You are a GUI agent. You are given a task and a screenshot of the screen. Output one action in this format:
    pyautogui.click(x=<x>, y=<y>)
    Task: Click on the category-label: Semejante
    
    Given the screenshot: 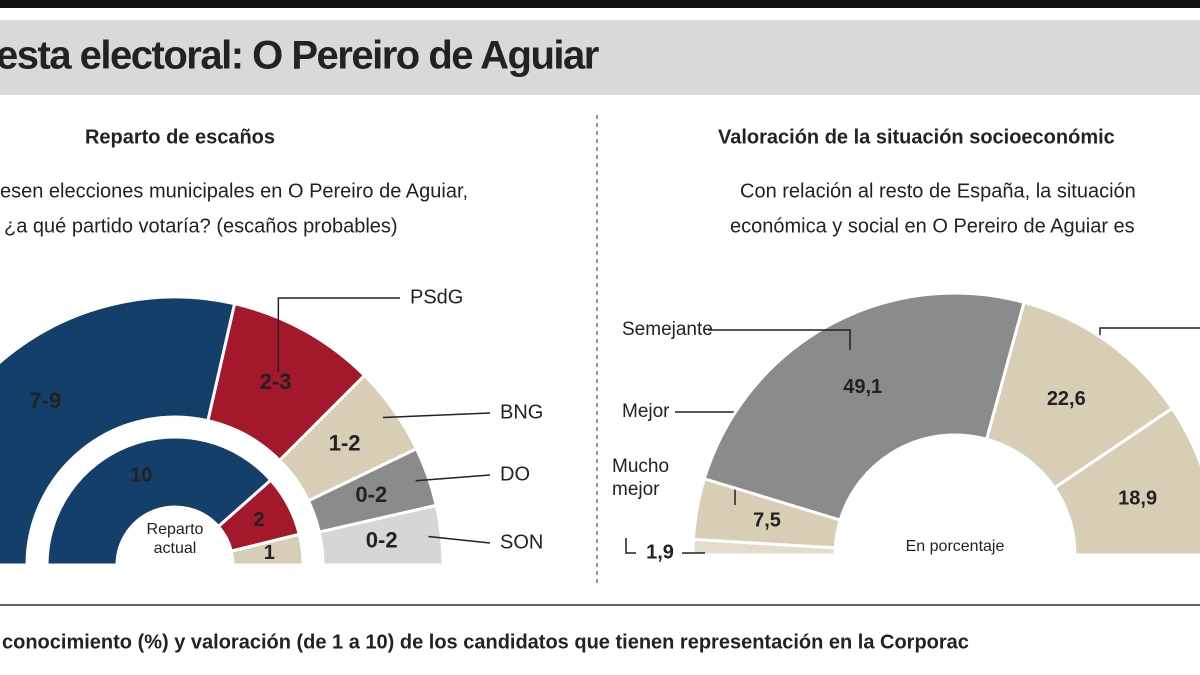 What is the action you would take?
    pyautogui.click(x=667, y=329)
    